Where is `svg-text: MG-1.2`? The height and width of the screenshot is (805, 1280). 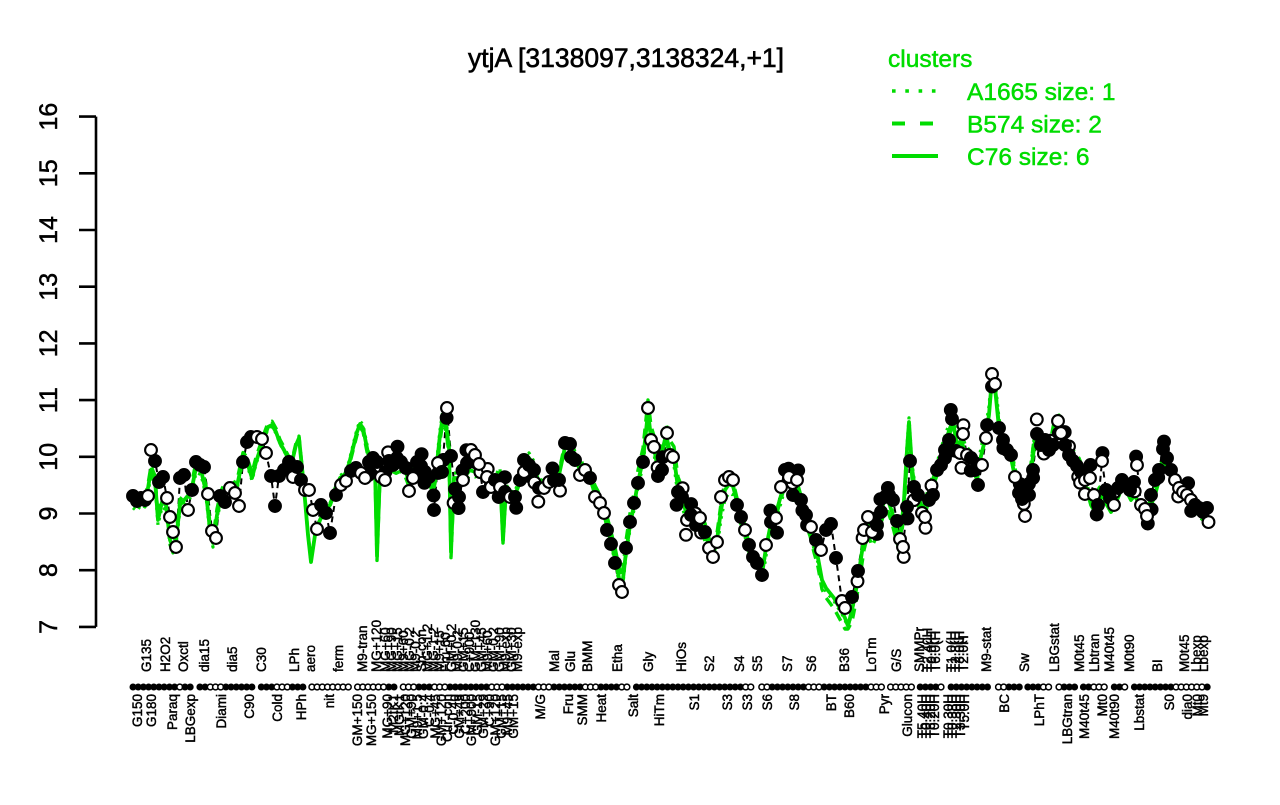
svg-text: MG-1.2 is located at coordinates (433, 649).